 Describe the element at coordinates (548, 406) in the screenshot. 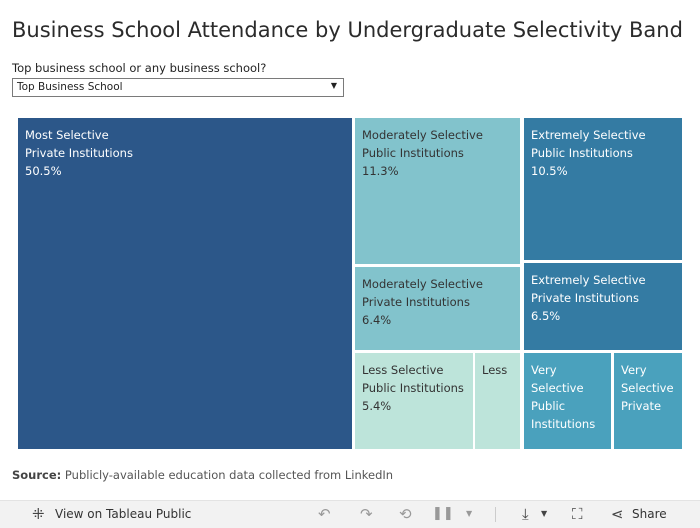

I see `treemap-cell-label: Public` at that location.